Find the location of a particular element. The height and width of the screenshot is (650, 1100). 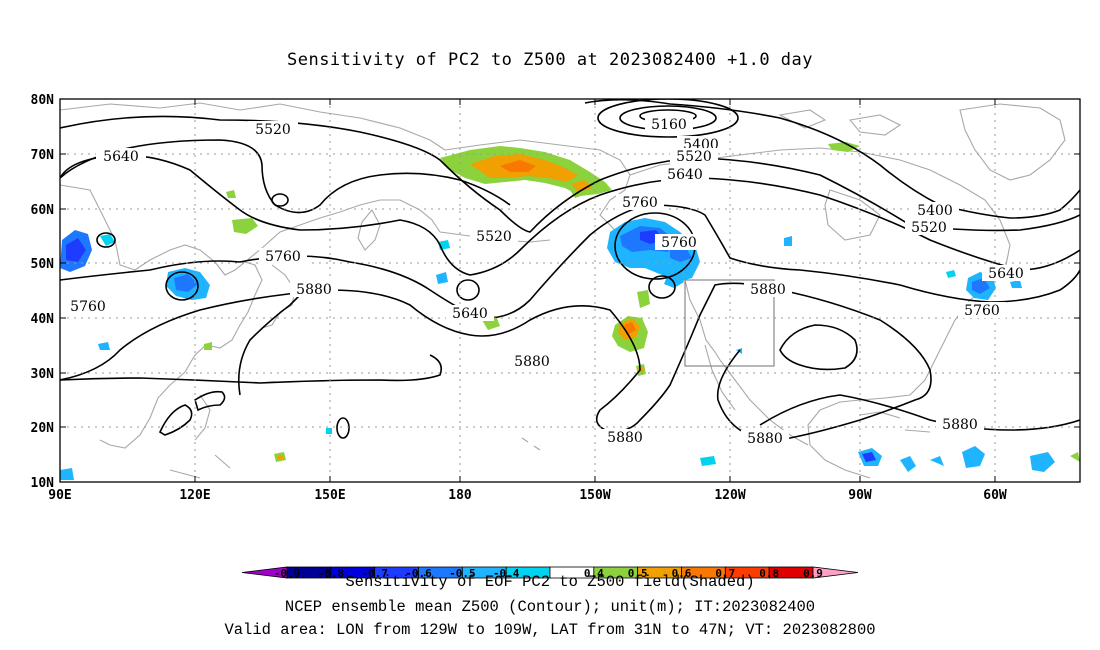

contour-label-5760-b: 5760 is located at coordinates (679, 242).